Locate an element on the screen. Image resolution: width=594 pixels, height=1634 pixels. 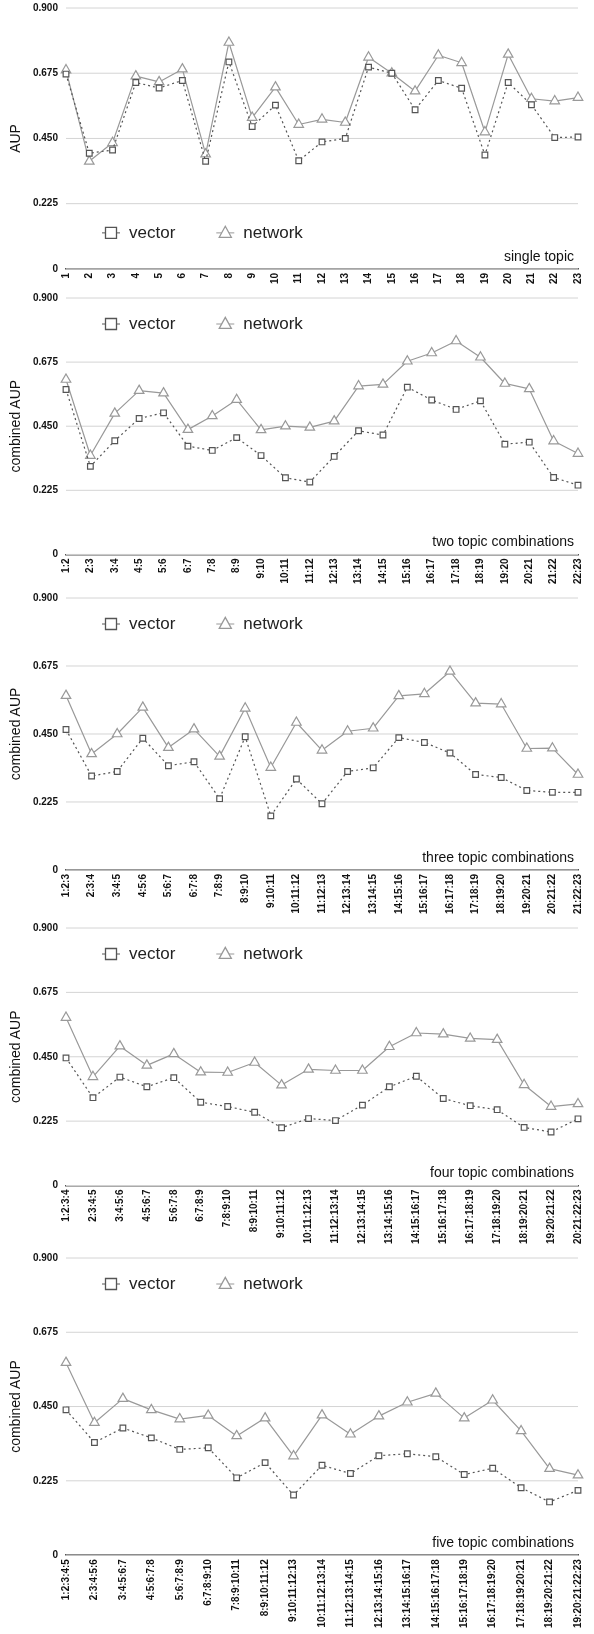
x-tick-label: 15 is located at coordinates (391, 278).